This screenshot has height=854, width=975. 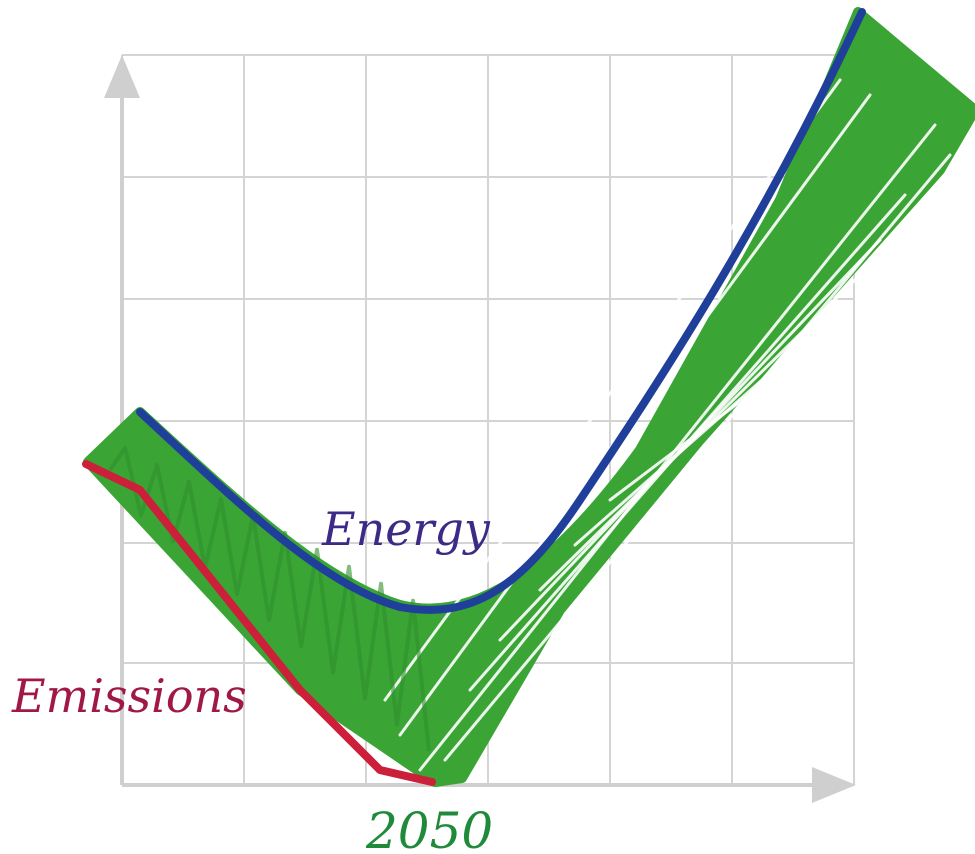 What do you see at coordinates (129, 696) in the screenshot?
I see `emissions-series-label: Emissions` at bounding box center [129, 696].